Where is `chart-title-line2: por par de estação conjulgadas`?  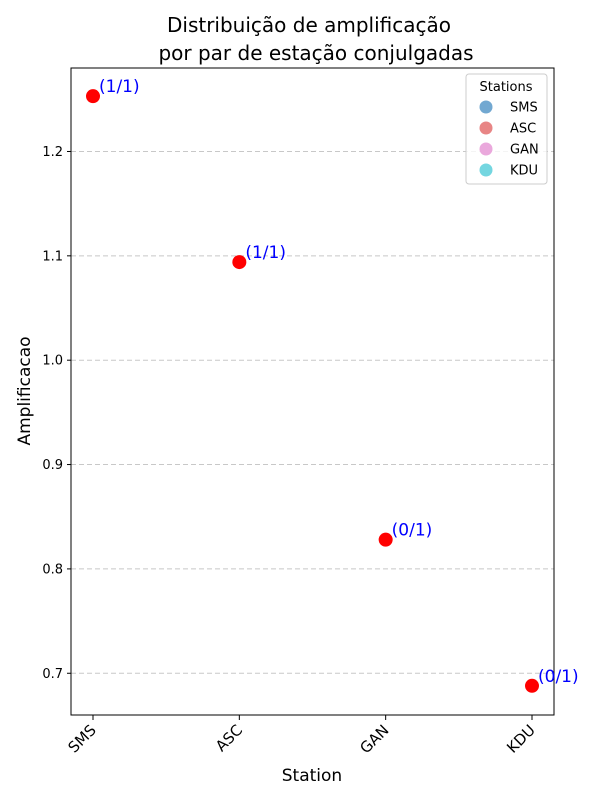 chart-title-line2: por par de estação conjulgadas is located at coordinates (315, 53).